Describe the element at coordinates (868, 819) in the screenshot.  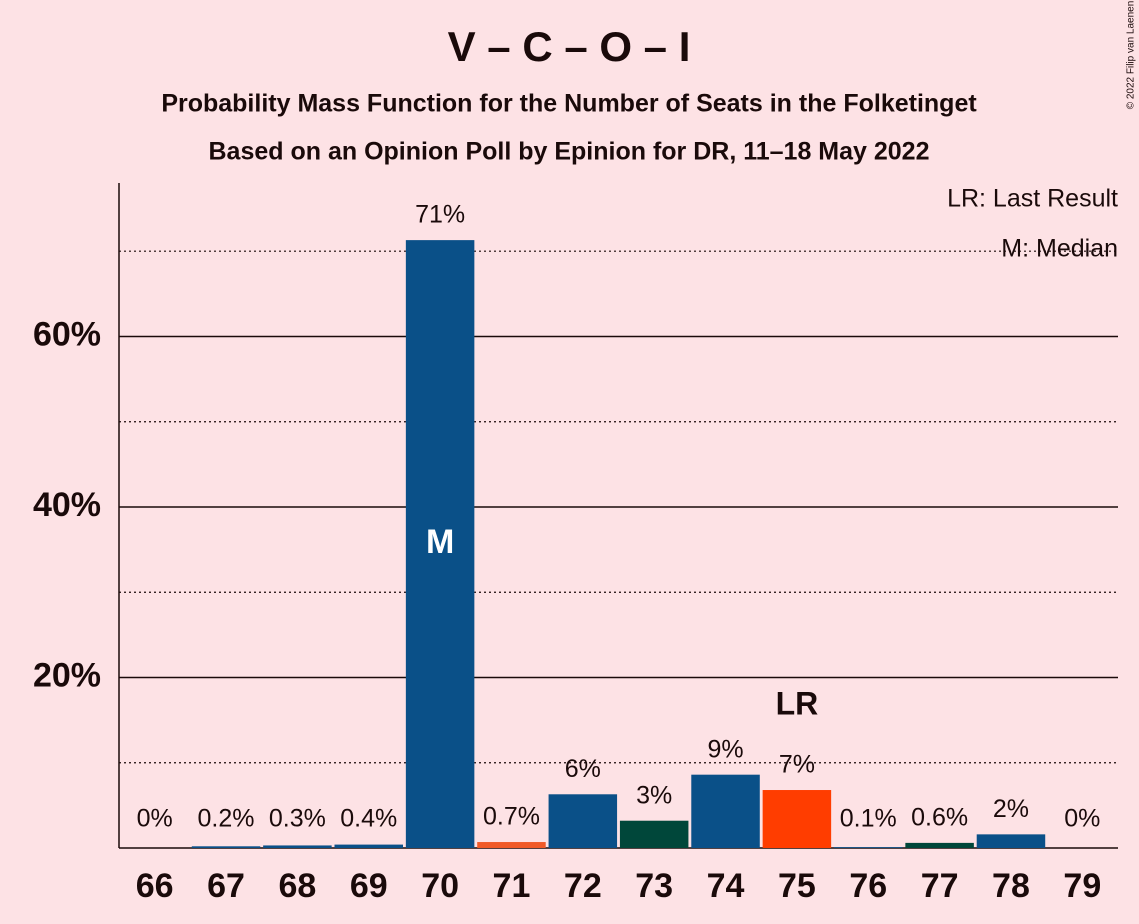
I see `value-label: 0.1%` at that location.